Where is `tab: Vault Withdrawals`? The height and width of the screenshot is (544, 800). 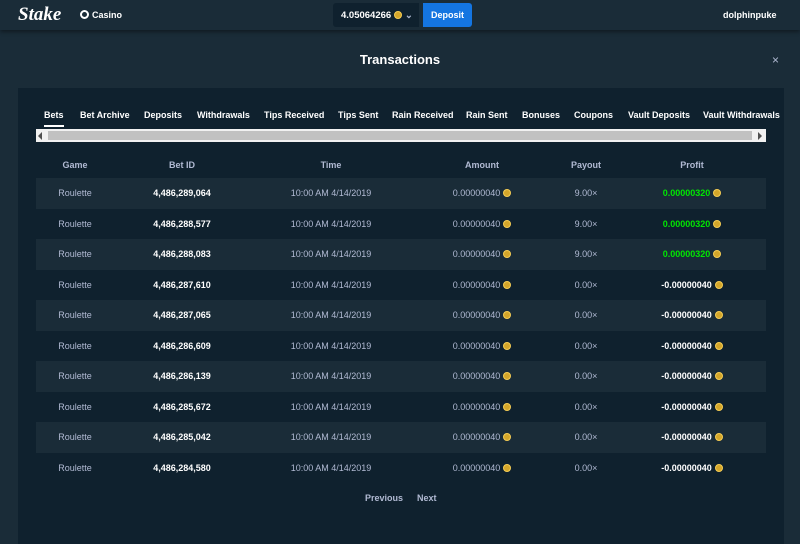 tab: Vault Withdrawals is located at coordinates (741, 115).